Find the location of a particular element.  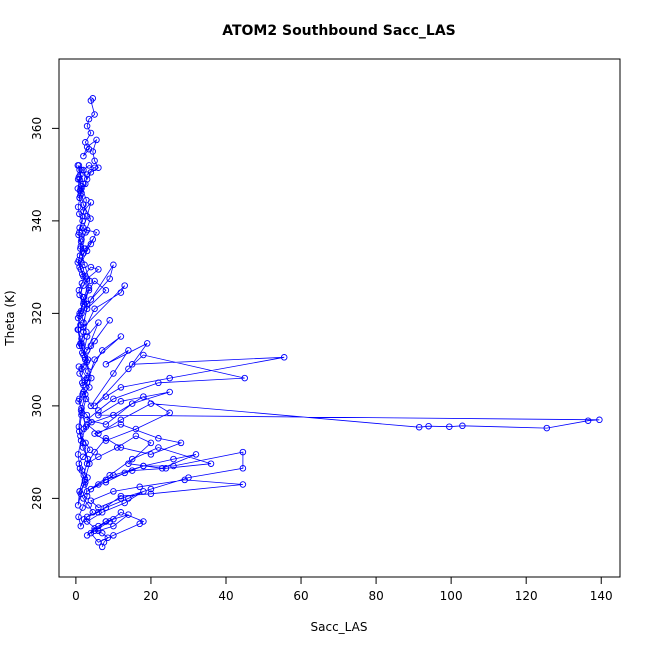

y-axis-label: Theta (K) is located at coordinates (10, 318).